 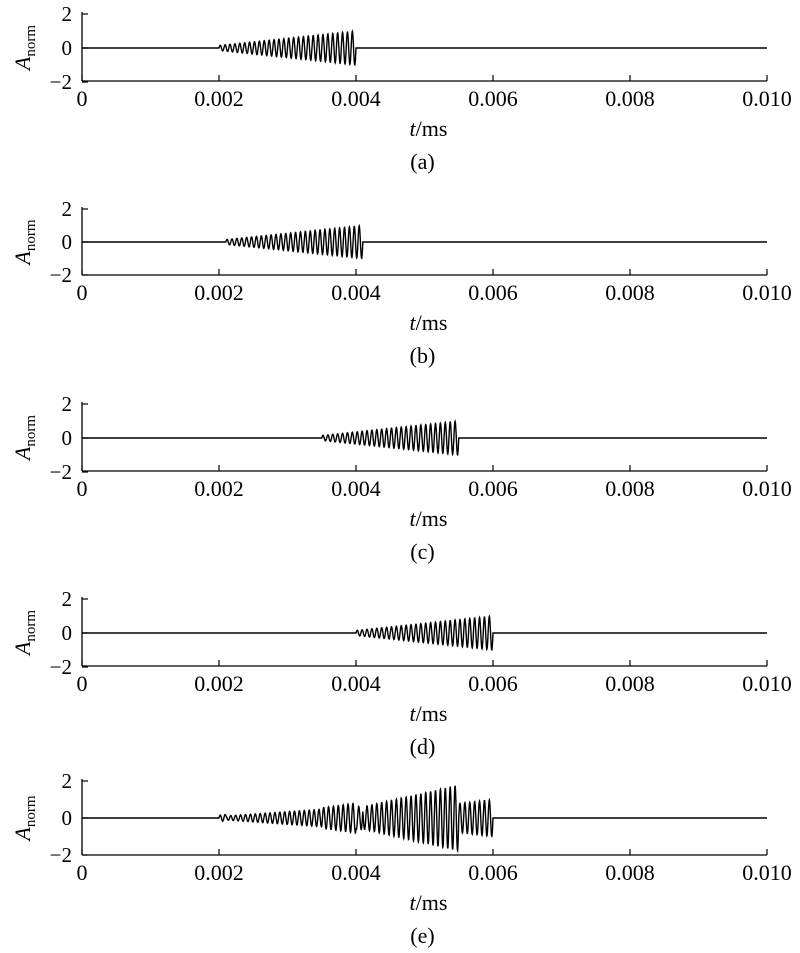 What do you see at coordinates (423, 355) in the screenshot?
I see `panel-label: (b)` at bounding box center [423, 355].